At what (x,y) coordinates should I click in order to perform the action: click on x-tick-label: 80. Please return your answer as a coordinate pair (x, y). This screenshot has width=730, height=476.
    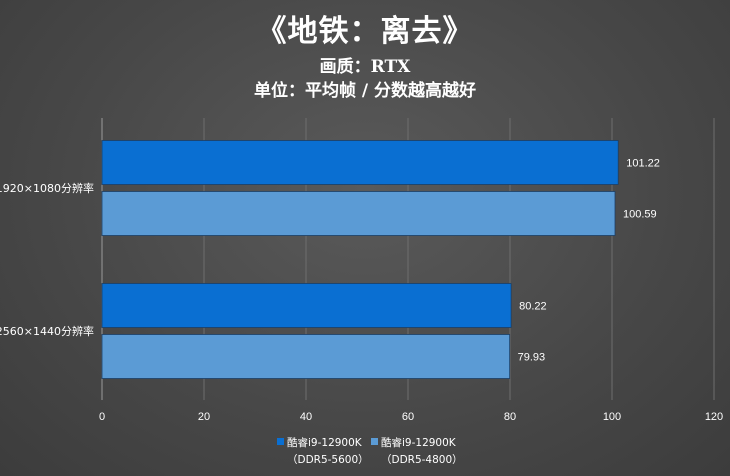
    Looking at the image, I should click on (510, 417).